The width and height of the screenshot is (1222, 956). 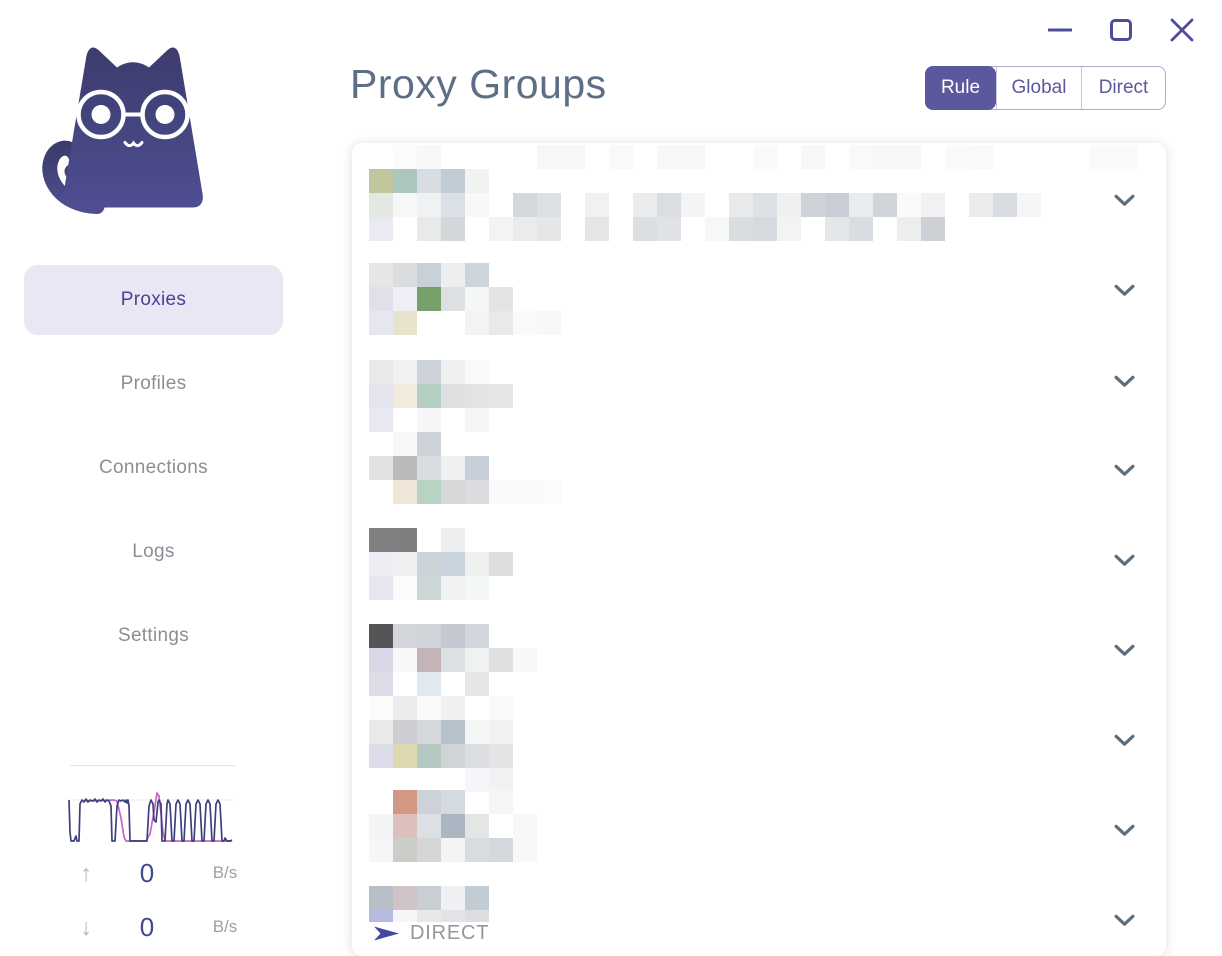 I want to click on maximize-icon, so click(x=1121, y=30).